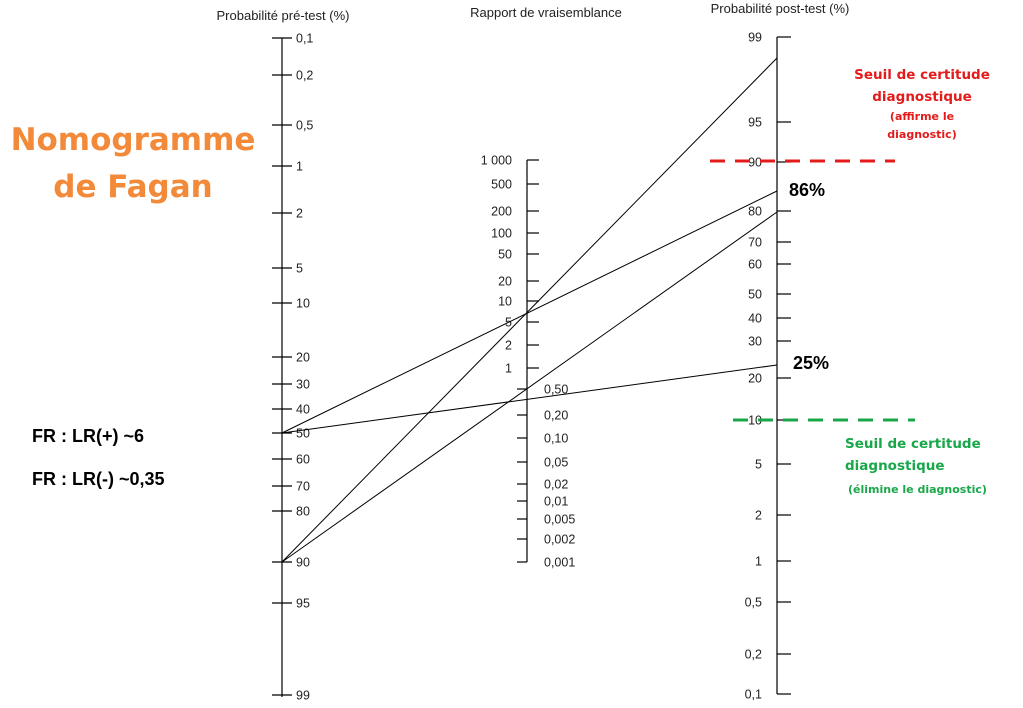 This screenshot has height=708, width=1023. What do you see at coordinates (501, 185) in the screenshot?
I see `lr-upper-tick-label: 500` at bounding box center [501, 185].